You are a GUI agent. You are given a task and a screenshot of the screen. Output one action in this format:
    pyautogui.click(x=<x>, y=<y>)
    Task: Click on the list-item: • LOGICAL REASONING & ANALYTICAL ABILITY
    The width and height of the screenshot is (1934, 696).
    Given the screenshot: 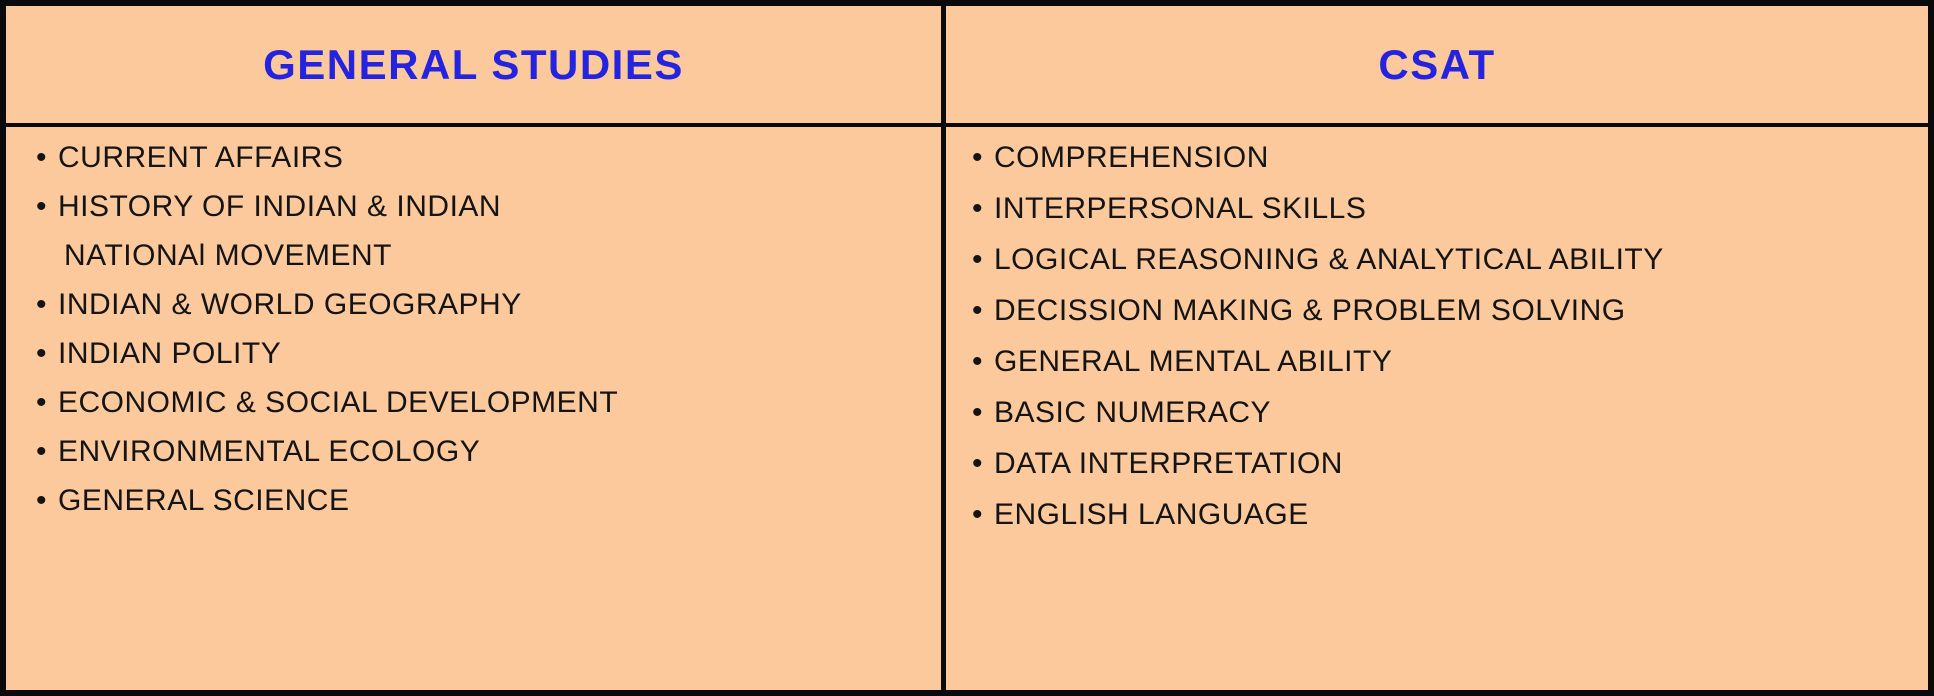 What is the action you would take?
    pyautogui.click(x=1437, y=268)
    